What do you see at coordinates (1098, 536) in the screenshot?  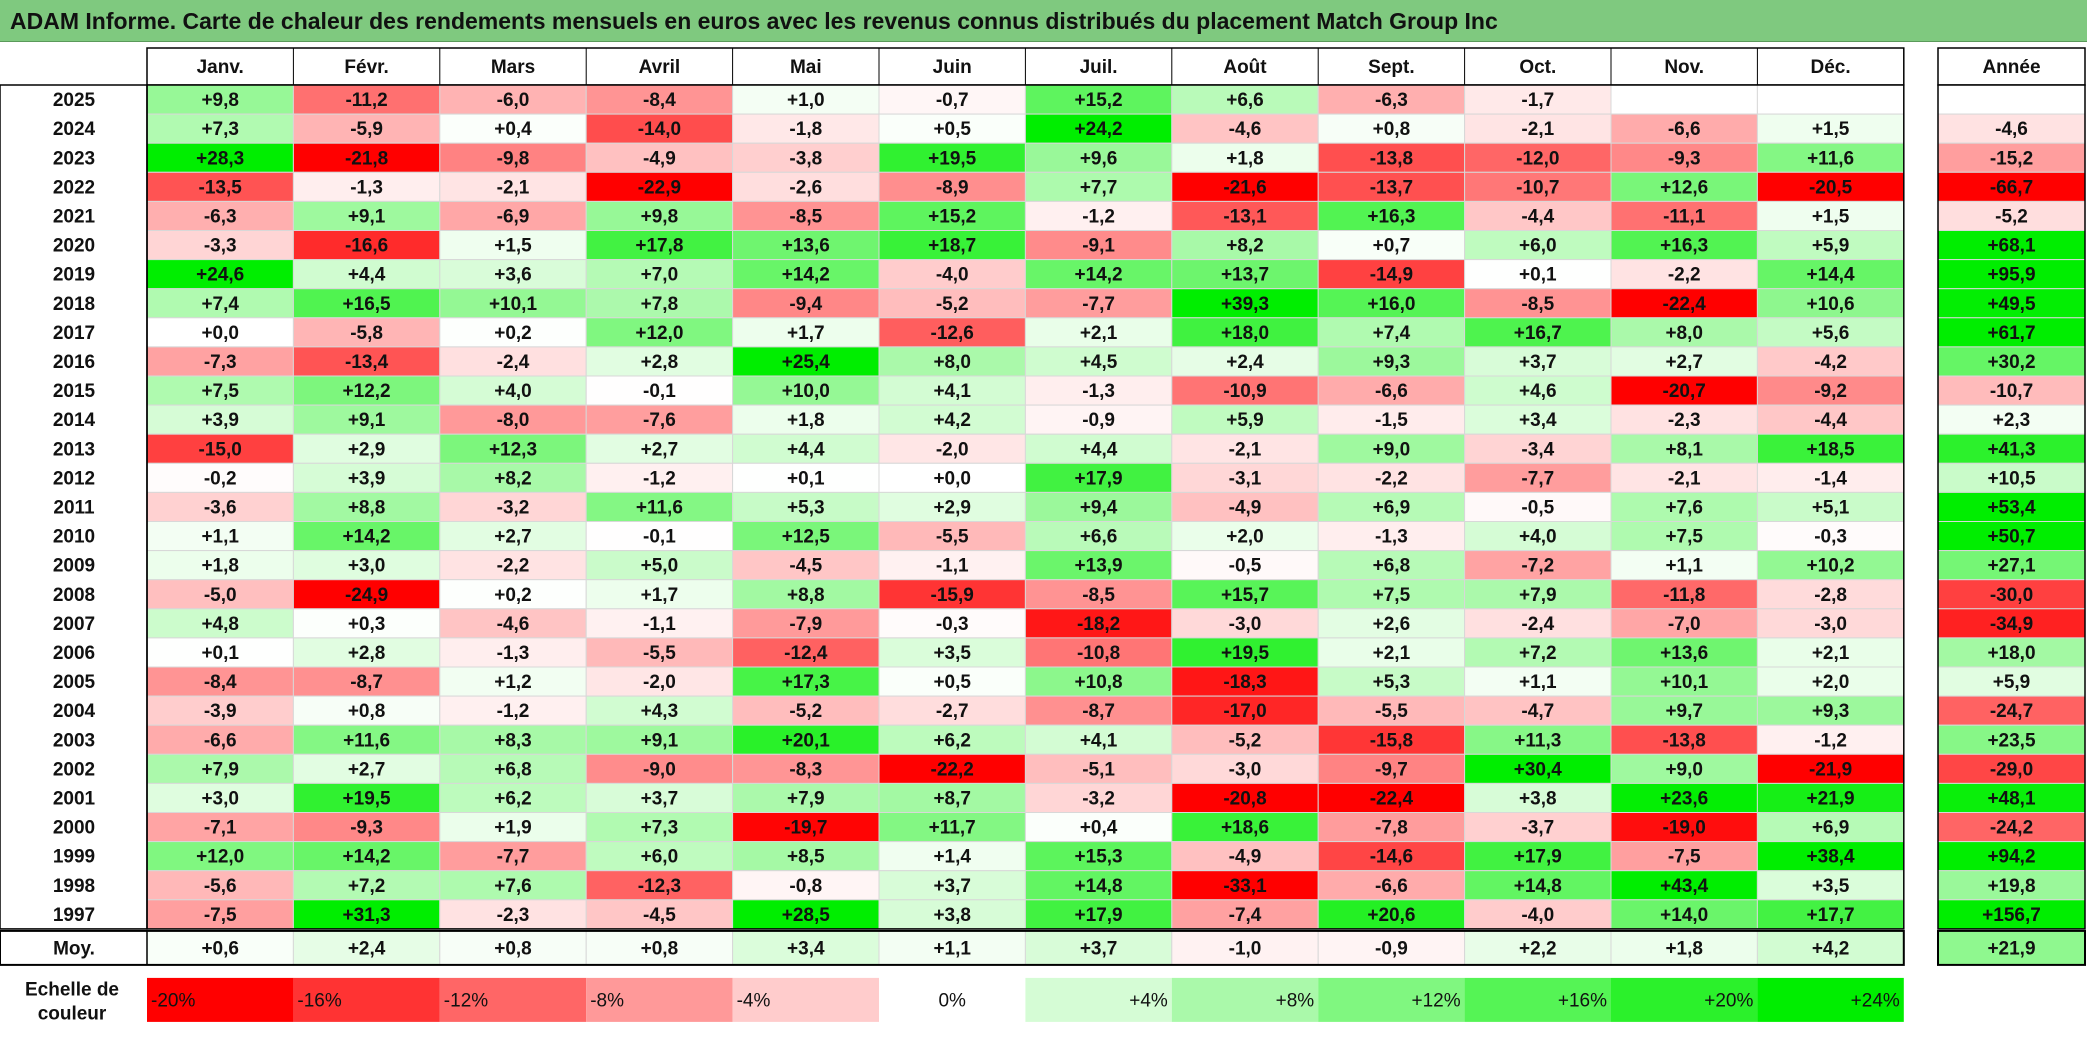 I see `month-cell: +6,6` at bounding box center [1098, 536].